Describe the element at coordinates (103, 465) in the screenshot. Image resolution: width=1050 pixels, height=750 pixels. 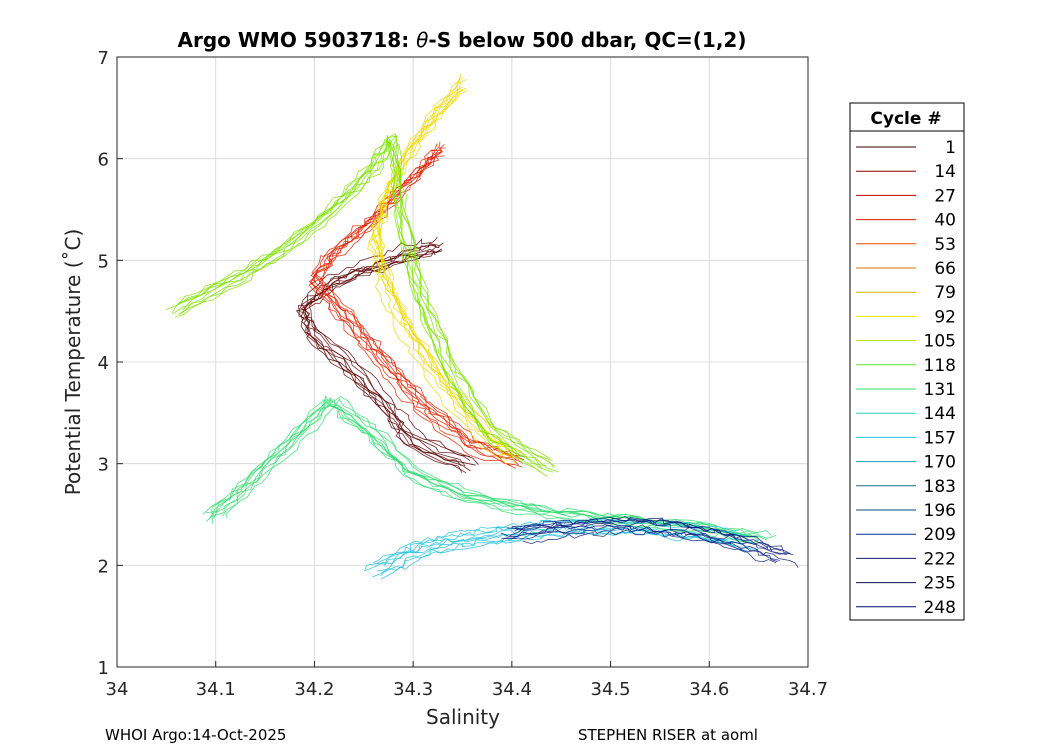
I see `y-tick-label: 3` at that location.